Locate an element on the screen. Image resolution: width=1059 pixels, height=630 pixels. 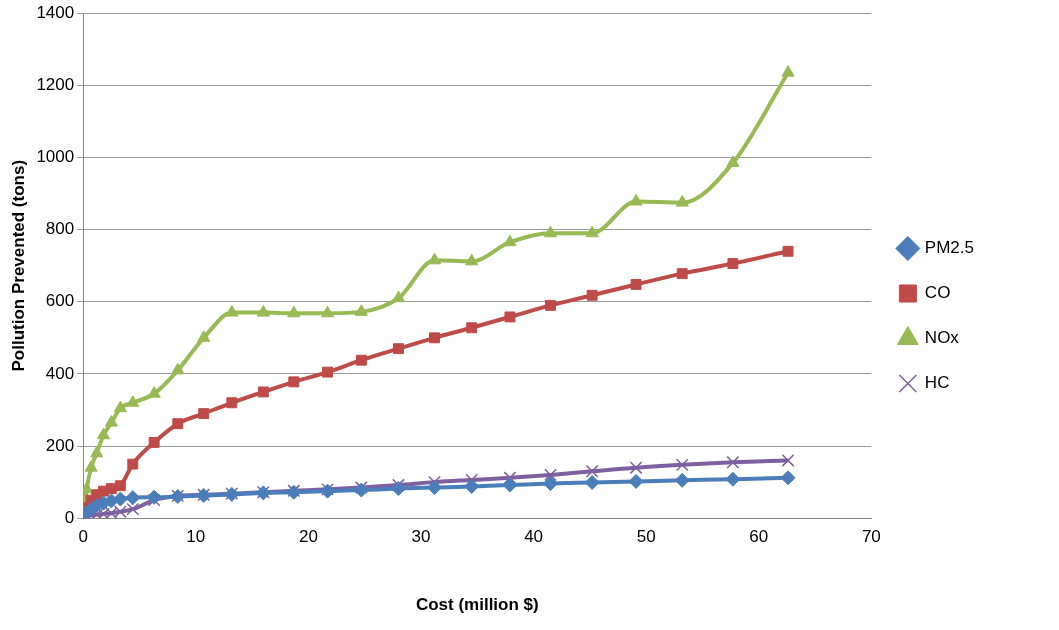
legend-label: NOx is located at coordinates (942, 338).